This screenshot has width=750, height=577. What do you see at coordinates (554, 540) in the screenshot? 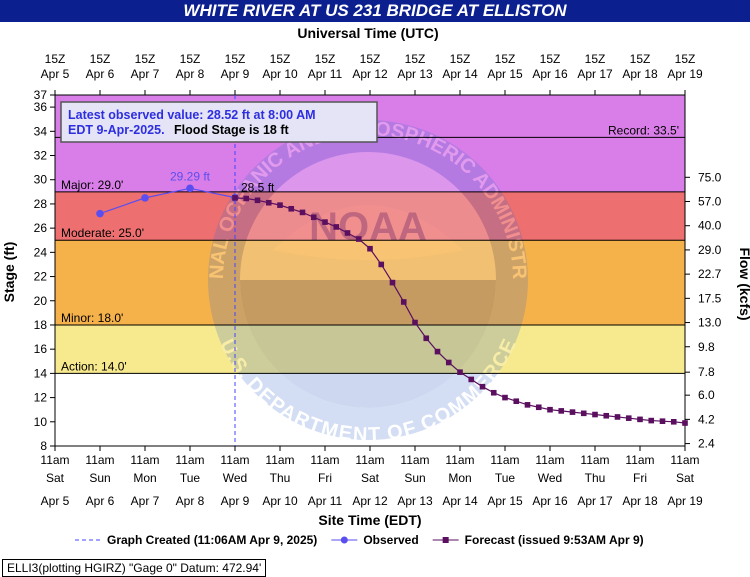
I see `legend-label: Forecast (issued 9:53AM Apr 9)` at bounding box center [554, 540].